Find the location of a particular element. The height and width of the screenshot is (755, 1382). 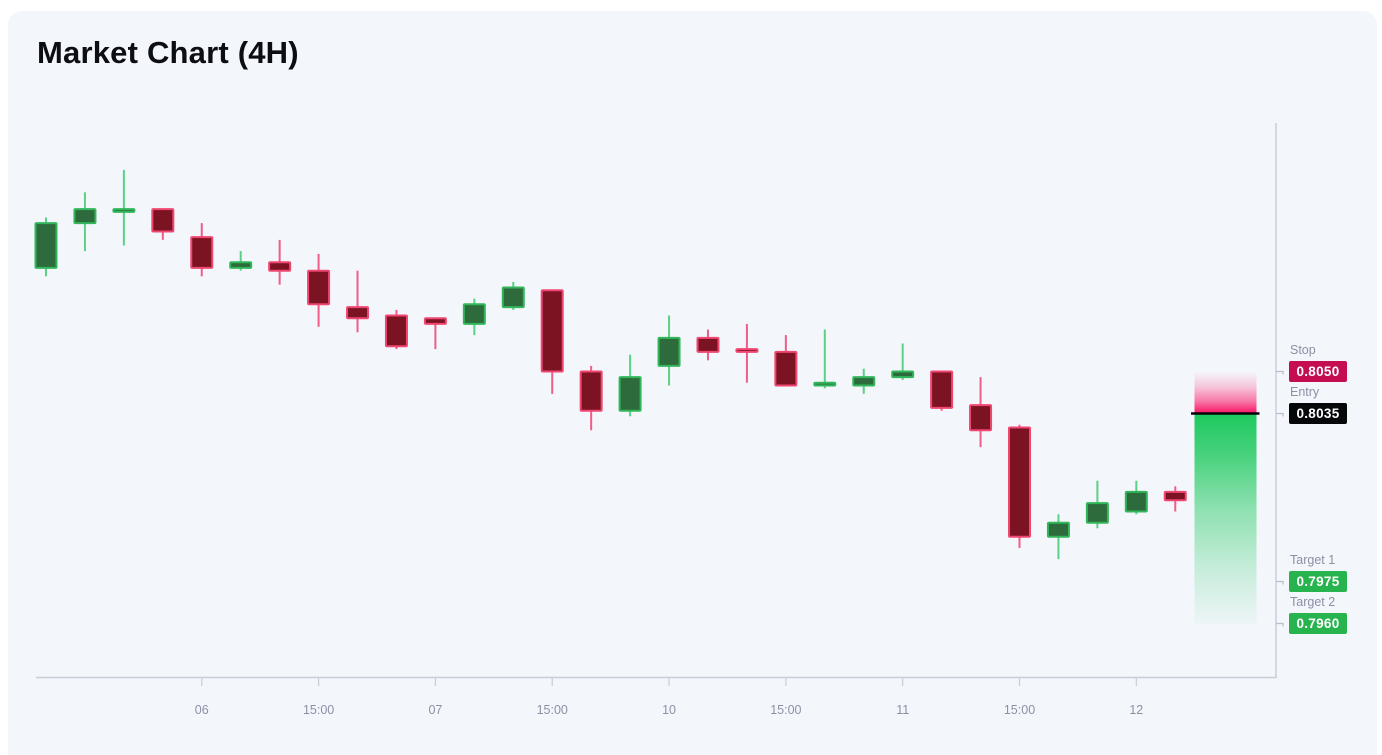

risk-zone is located at coordinates (1225, 392).